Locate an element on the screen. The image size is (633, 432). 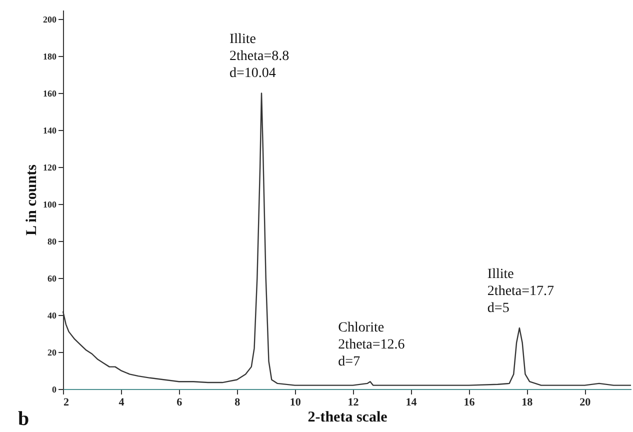
x-tick-label: 8 is located at coordinates (237, 402).